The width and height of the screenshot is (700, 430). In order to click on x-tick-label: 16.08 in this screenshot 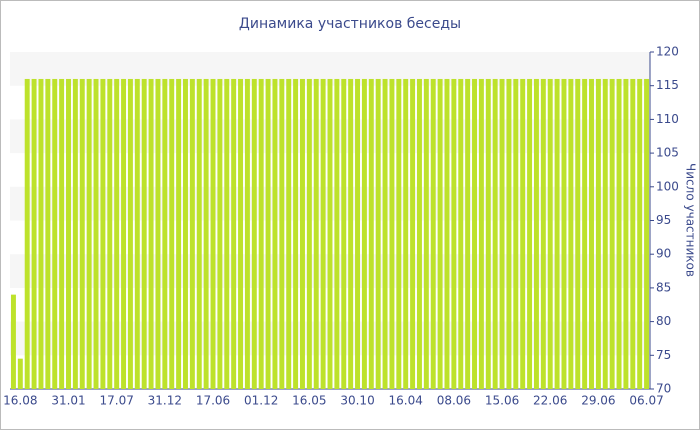, I will do `click(20, 401)`.